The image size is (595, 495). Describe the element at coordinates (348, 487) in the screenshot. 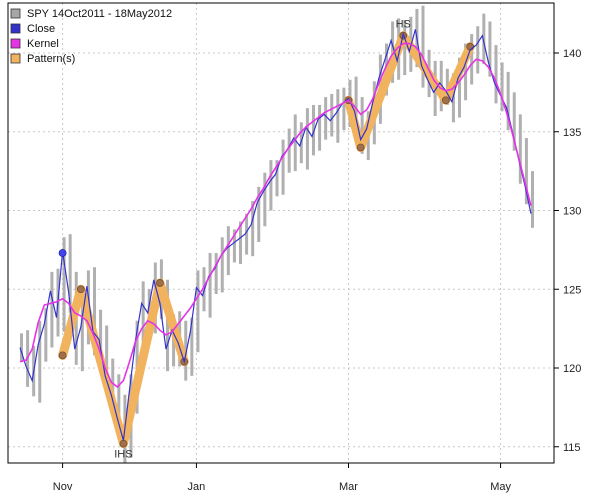

I see `x-tick-label: Mar` at that location.